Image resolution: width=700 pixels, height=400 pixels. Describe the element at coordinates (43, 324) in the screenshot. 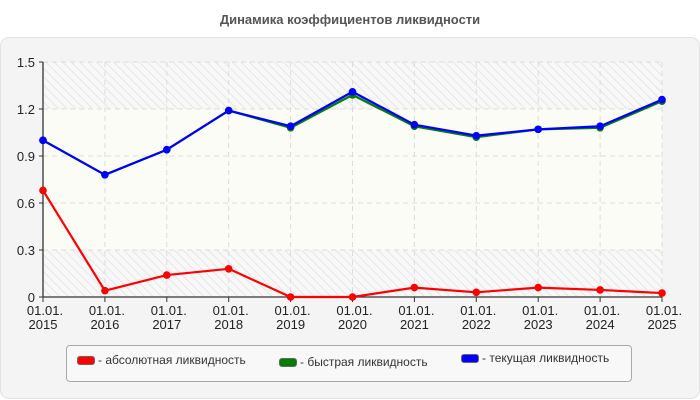

I see `x-tick-label: 2015` at that location.